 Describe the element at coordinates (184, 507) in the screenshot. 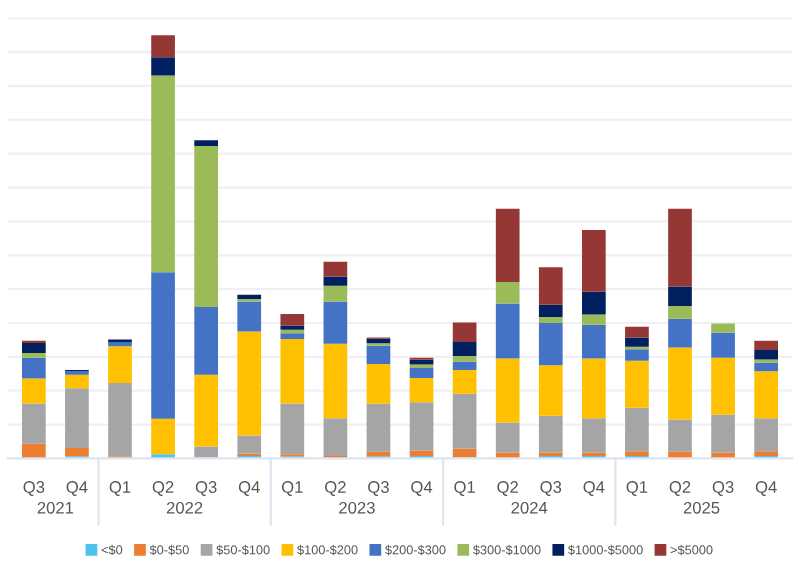

I see `text: 2022` at that location.